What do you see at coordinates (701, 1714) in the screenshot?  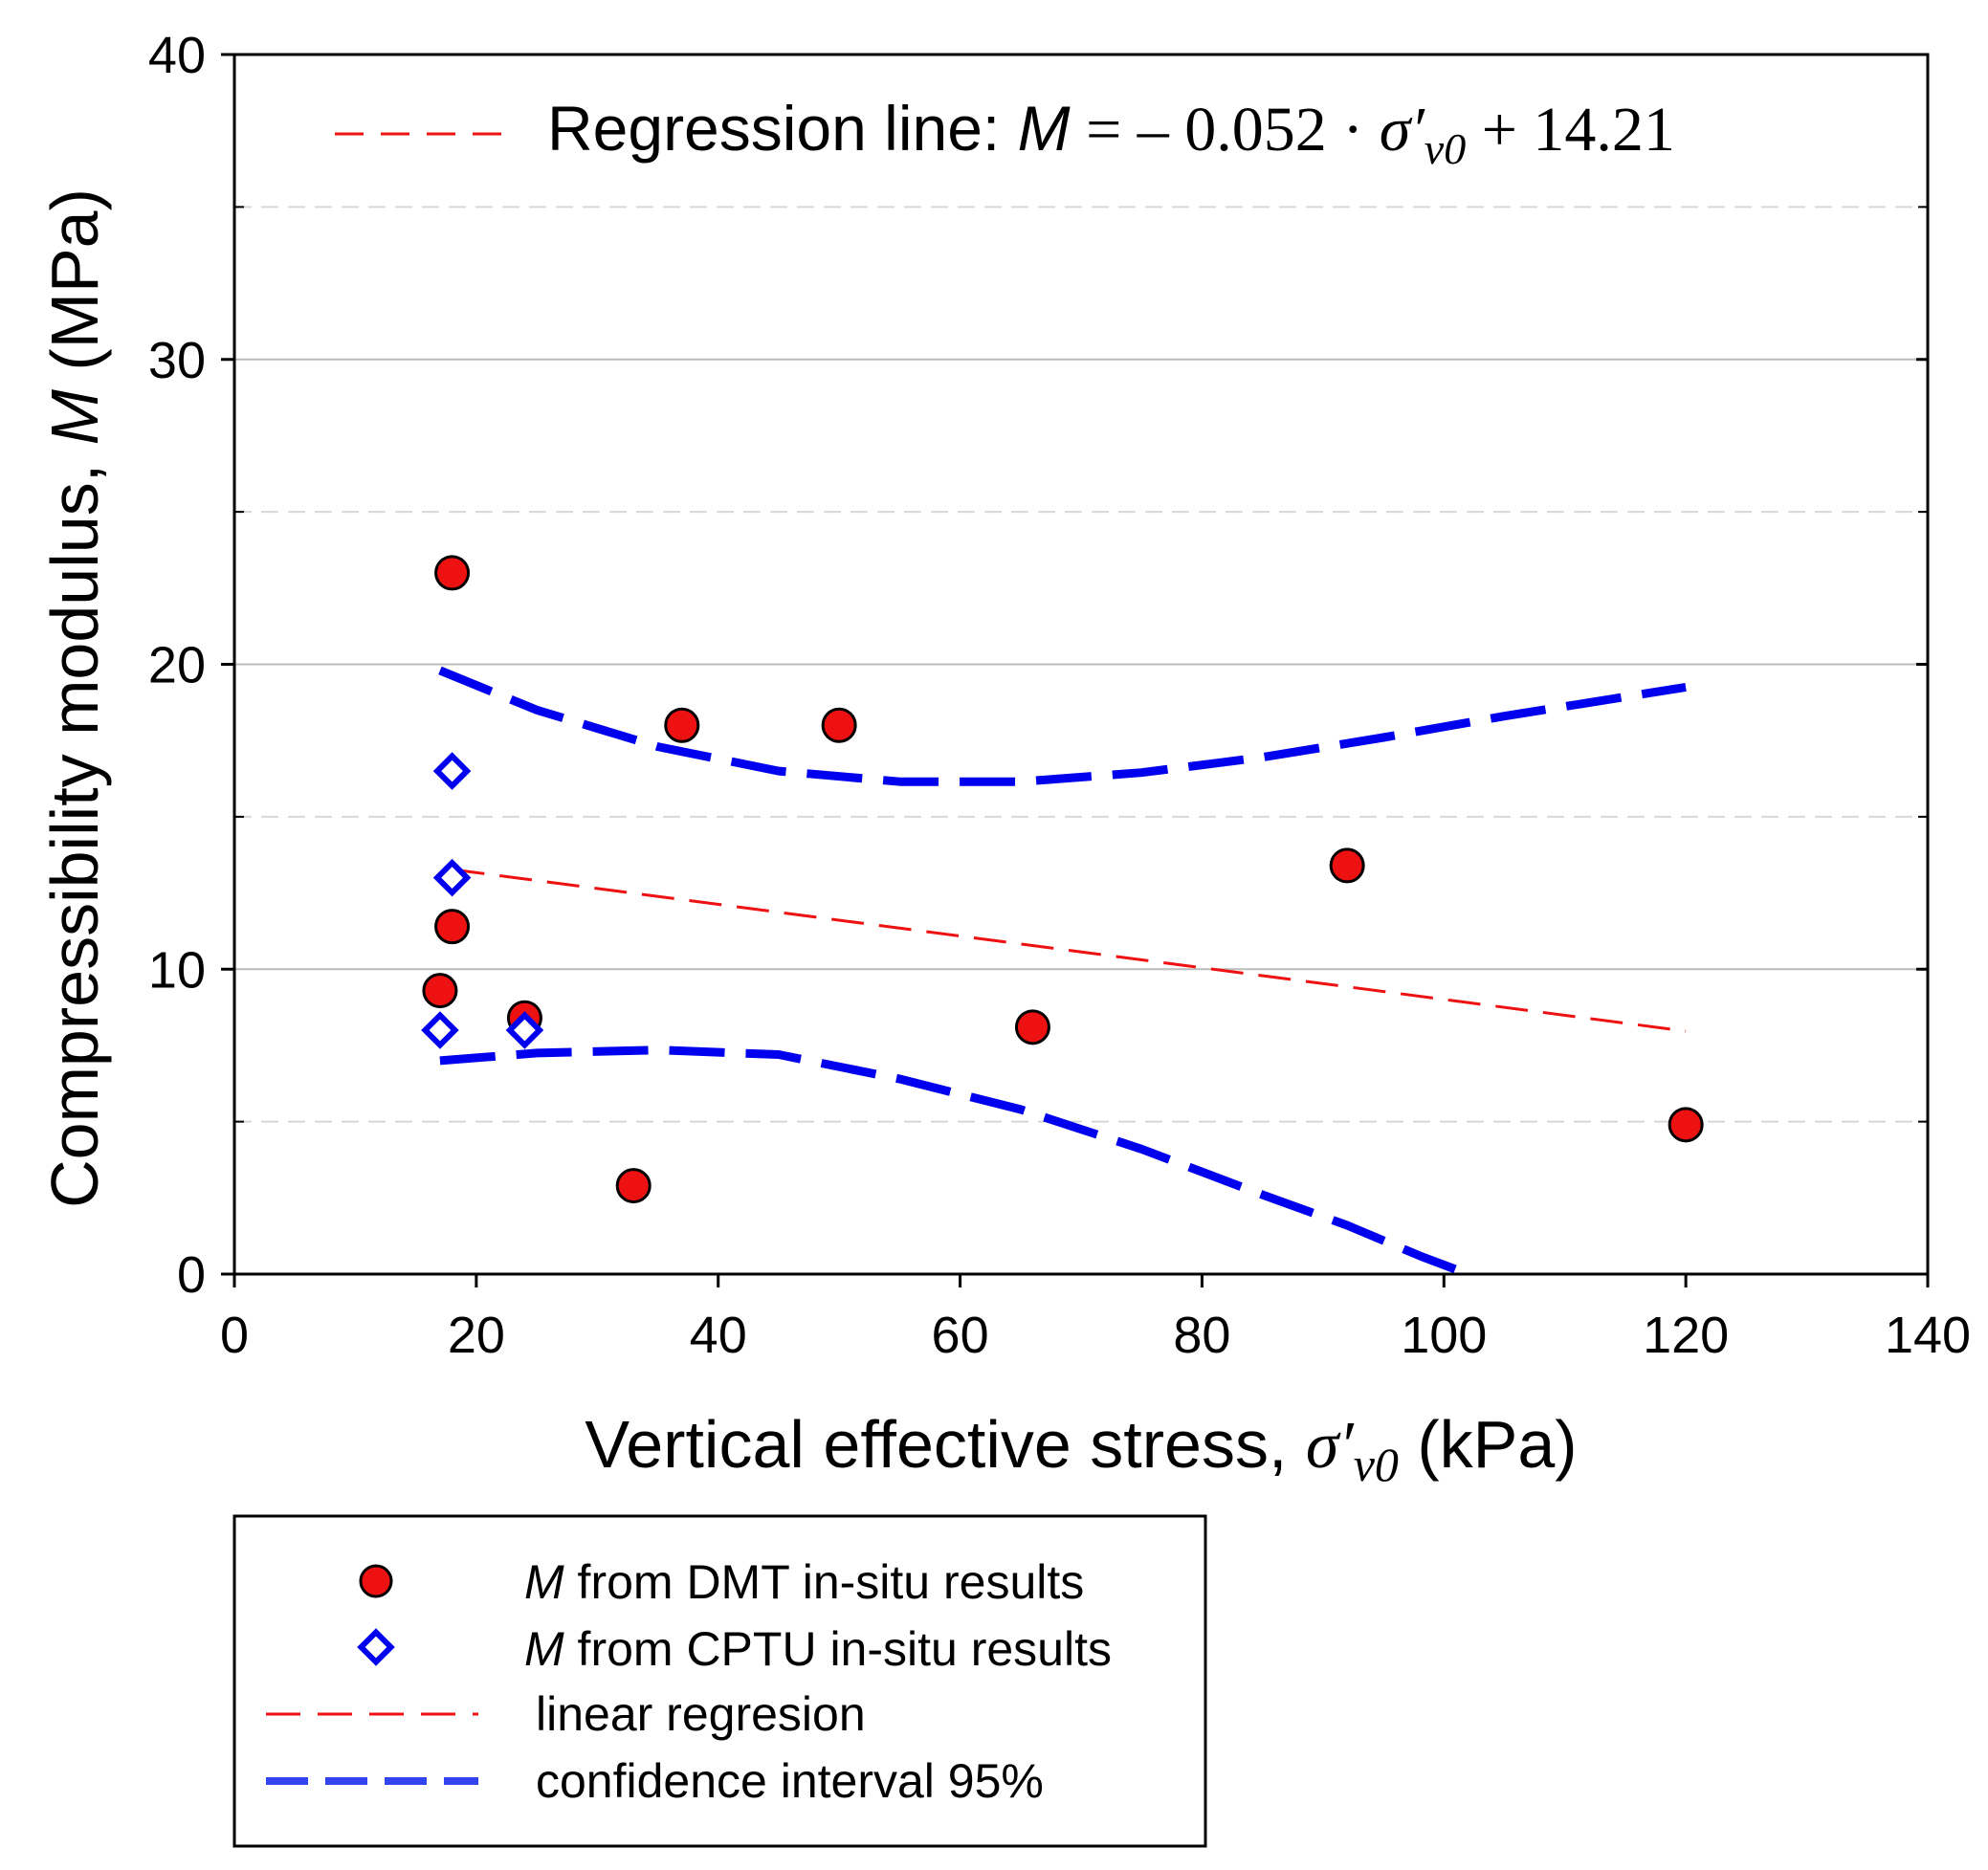 I see `legend-entry-regression: linear regresion` at bounding box center [701, 1714].